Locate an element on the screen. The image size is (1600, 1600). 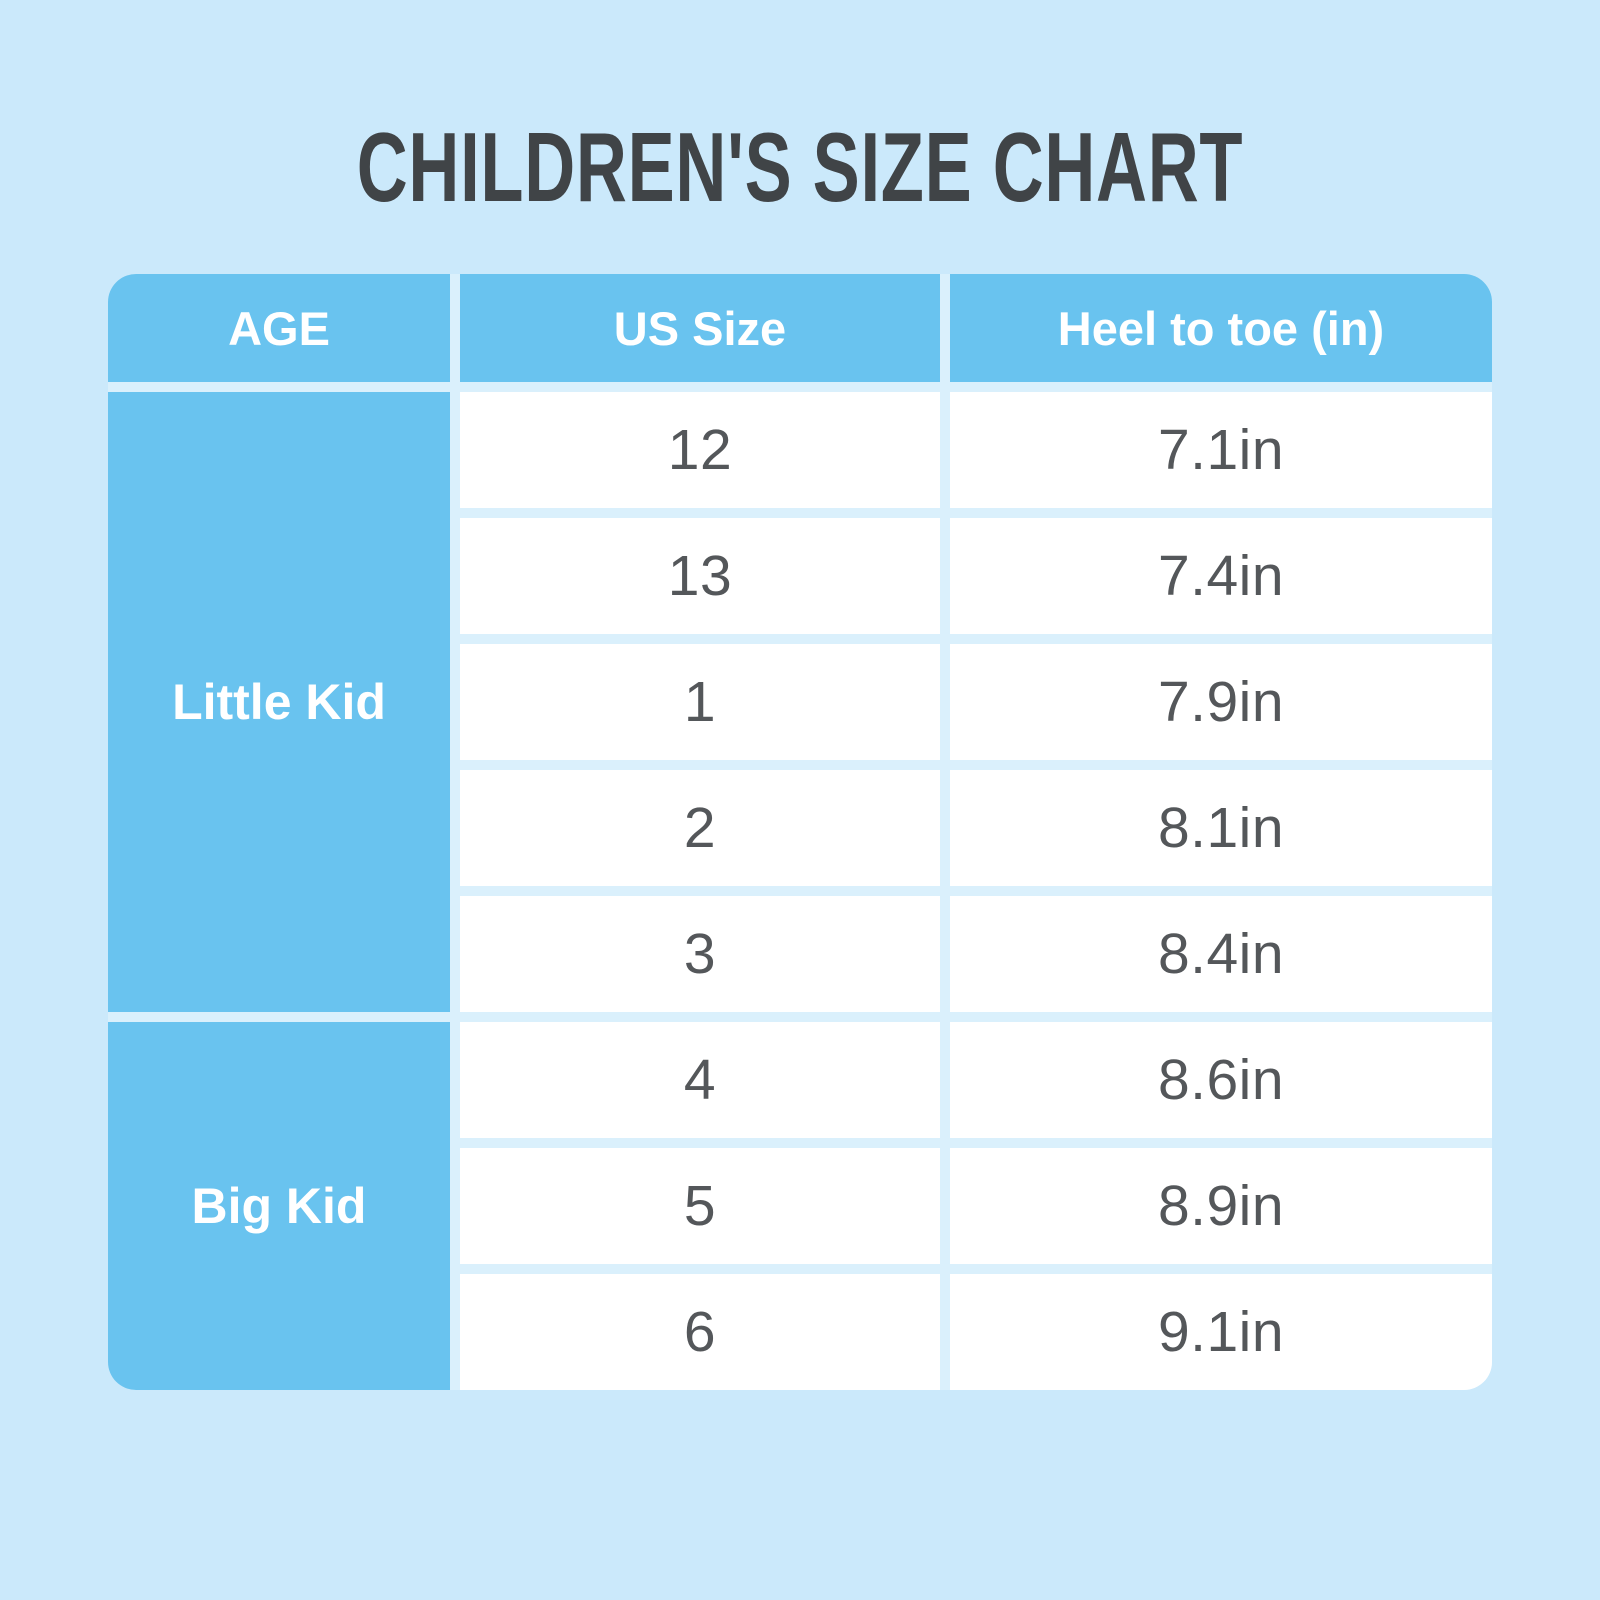
us-size-cell: 12 is located at coordinates (700, 450).